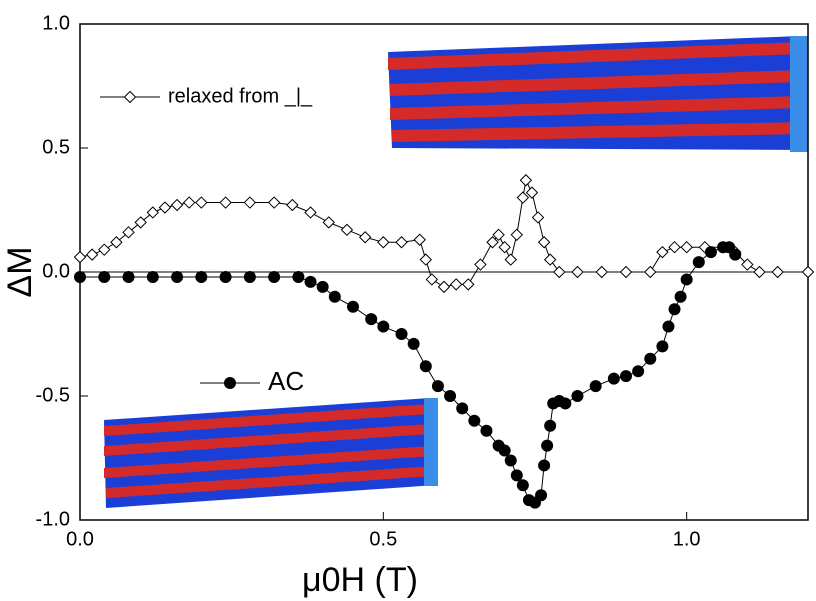  What do you see at coordinates (130, 97) in the screenshot?
I see `legend-marker` at bounding box center [130, 97].